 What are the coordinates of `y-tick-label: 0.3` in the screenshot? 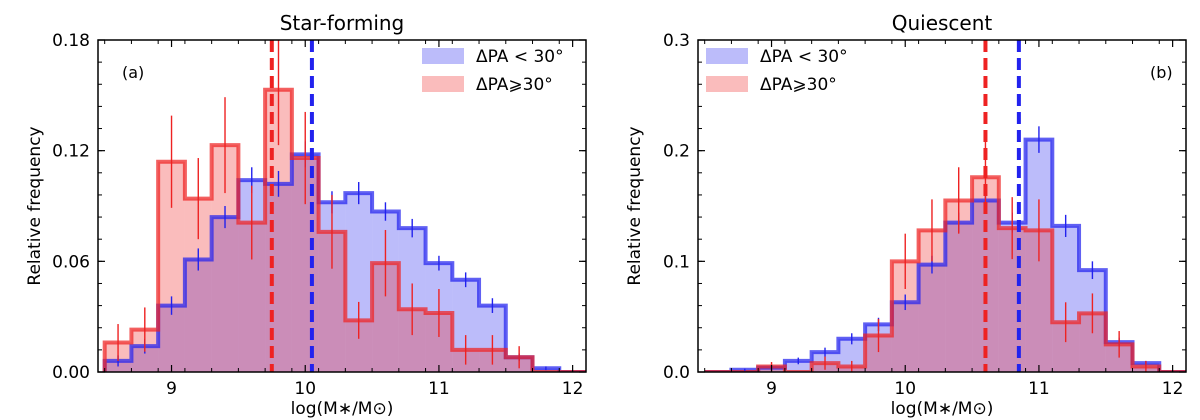 It's located at (676, 41).